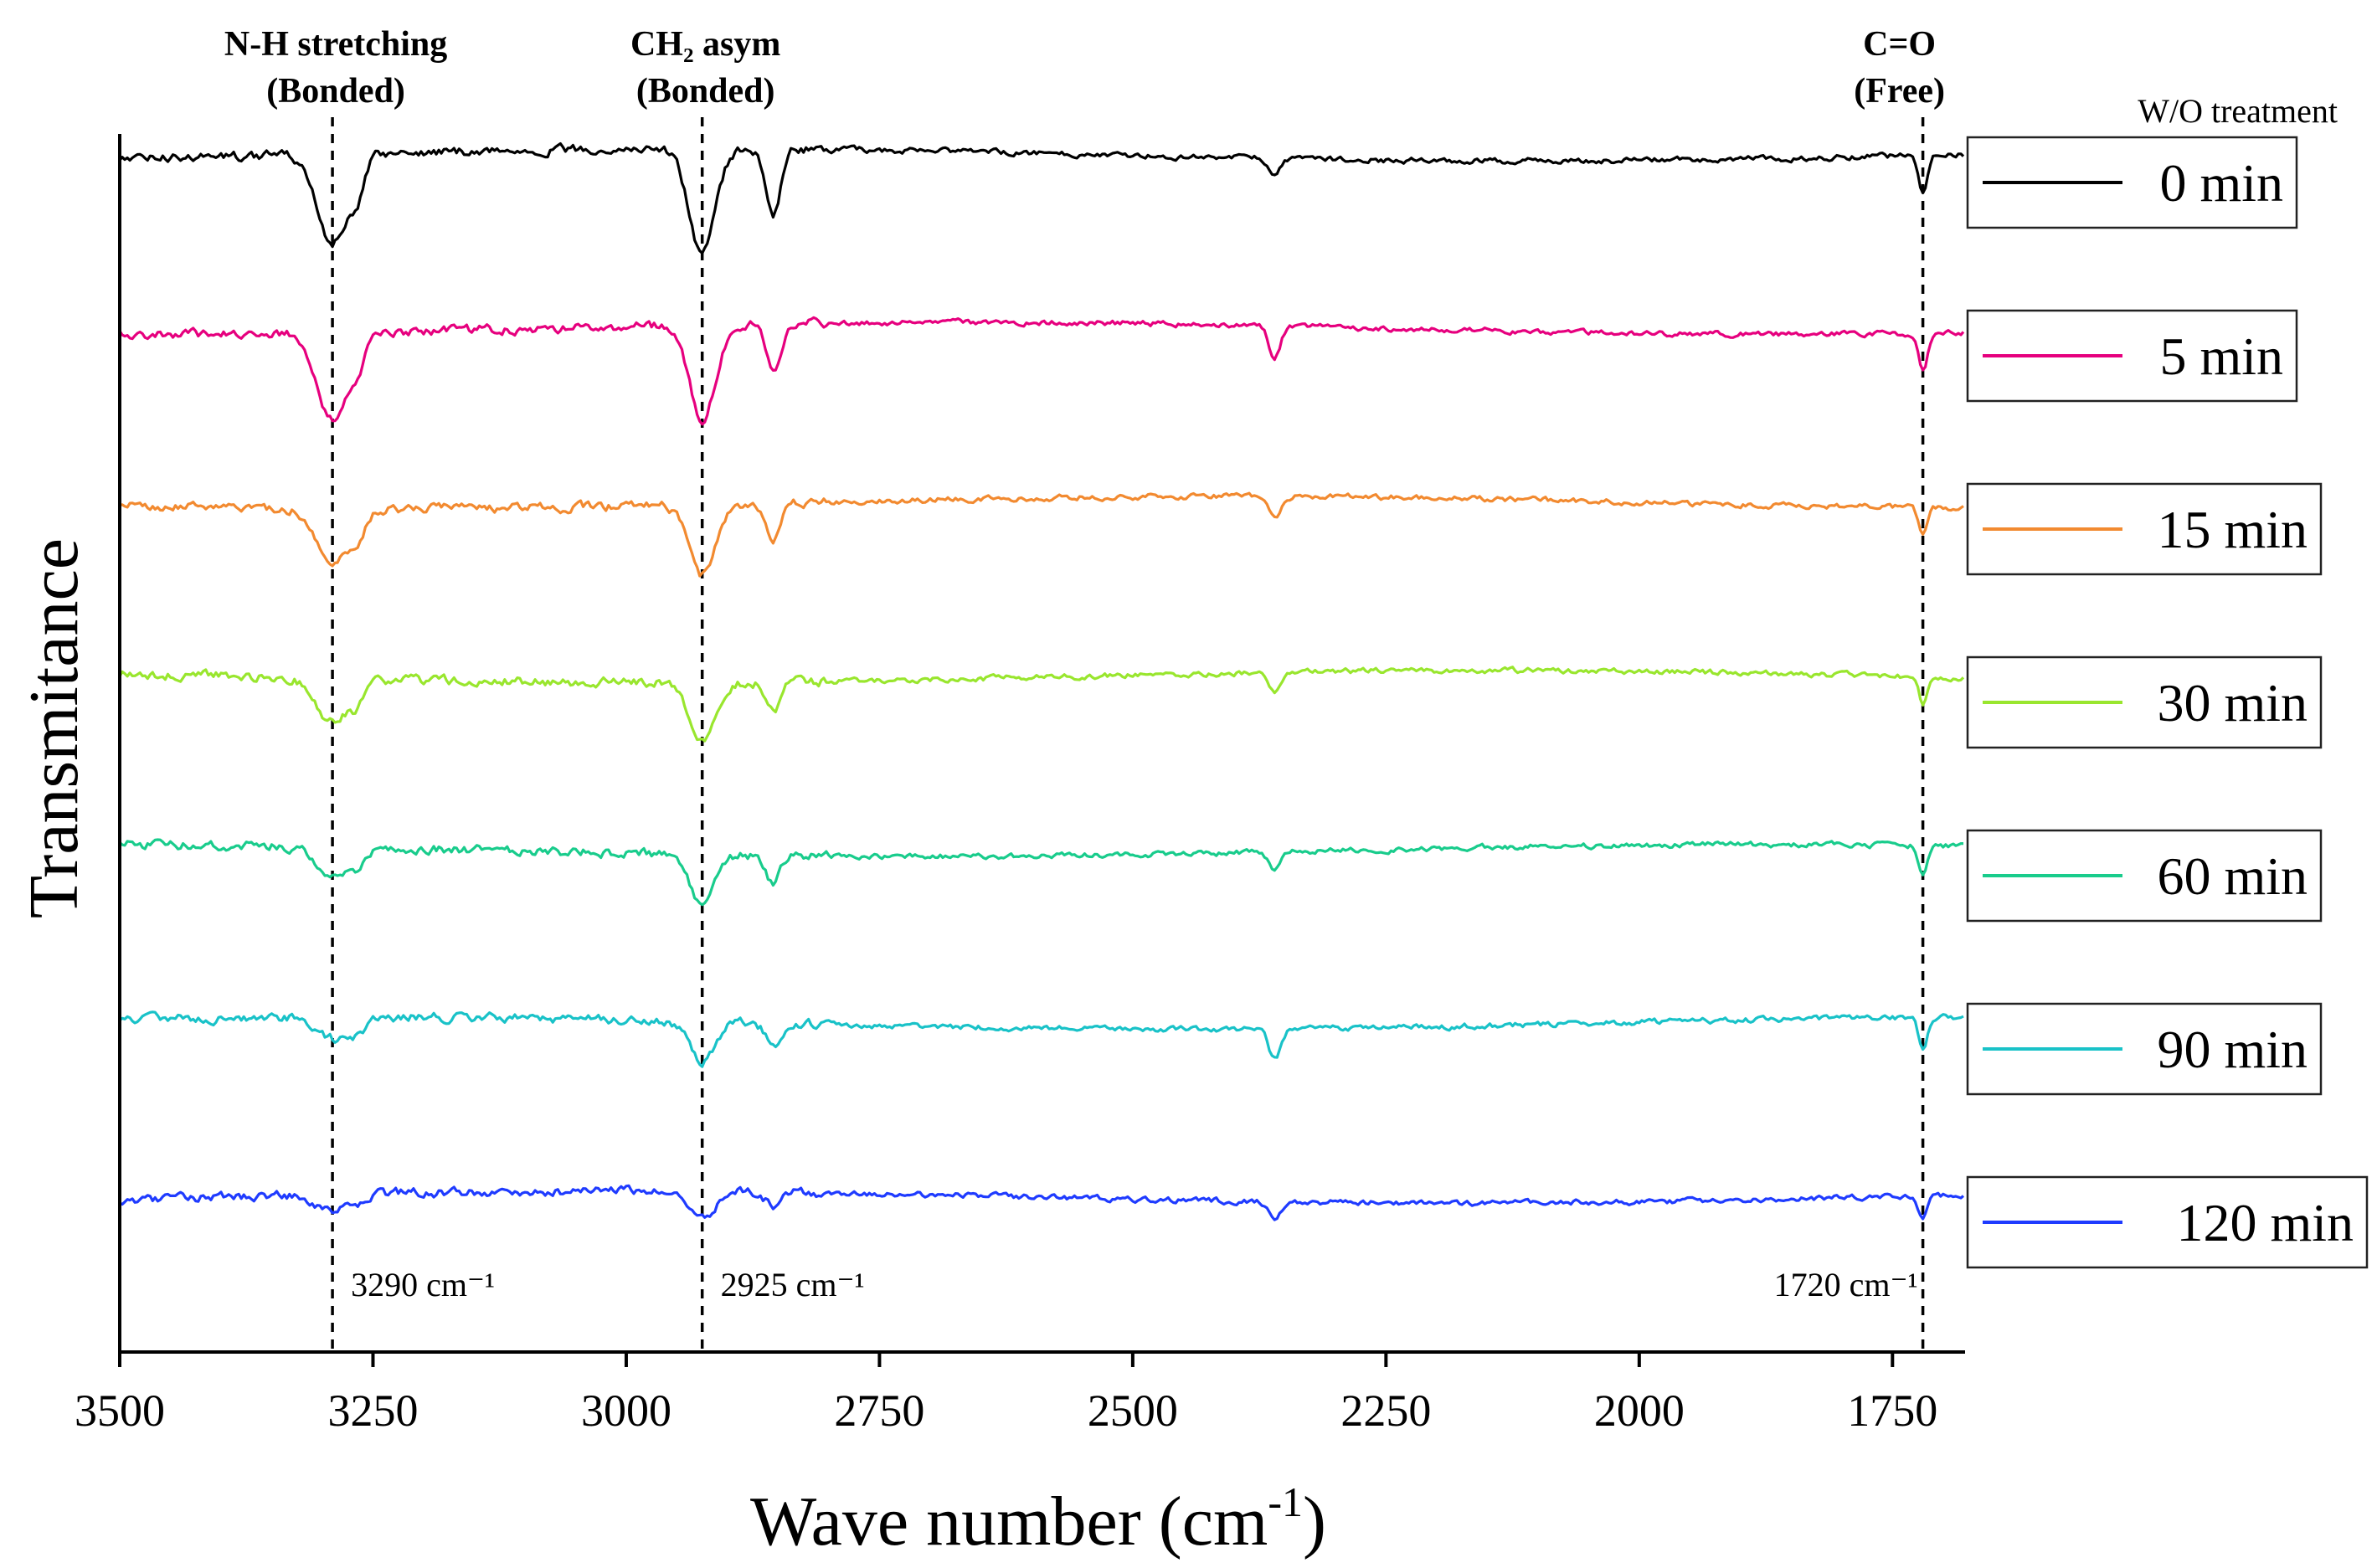 The height and width of the screenshot is (1568, 2377). Describe the element at coordinates (1009, 1521) in the screenshot. I see `x-axis-title-main: Wave number (cm` at that location.